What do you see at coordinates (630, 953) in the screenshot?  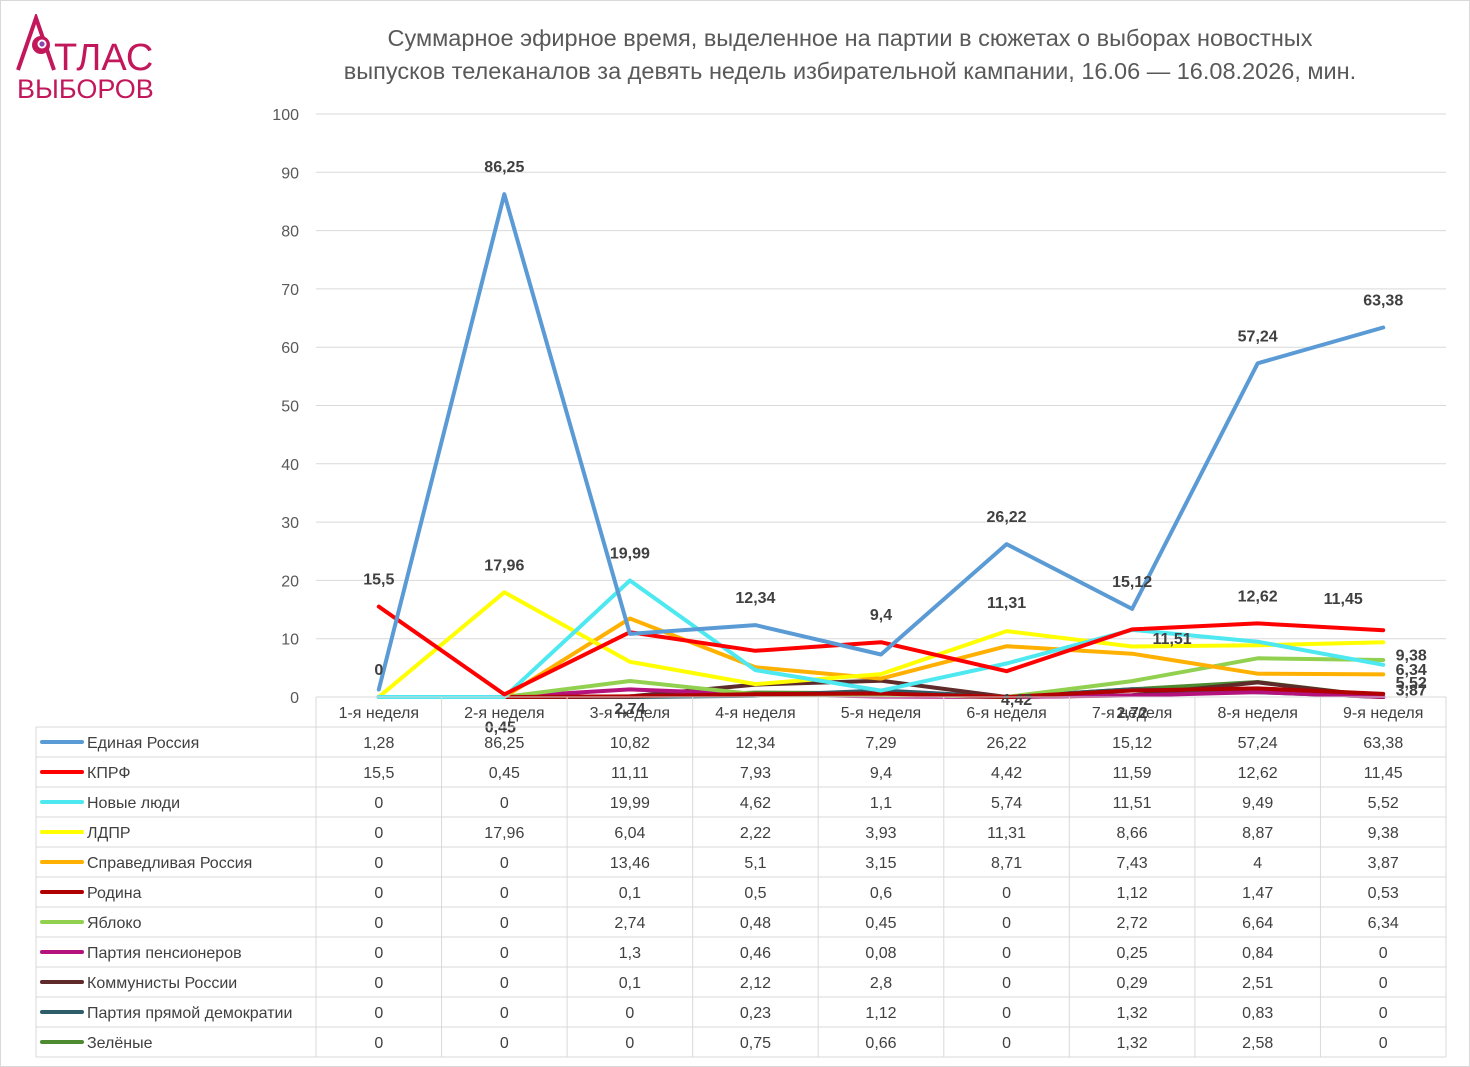 I see `table-cell-value: 1,3` at bounding box center [630, 953].